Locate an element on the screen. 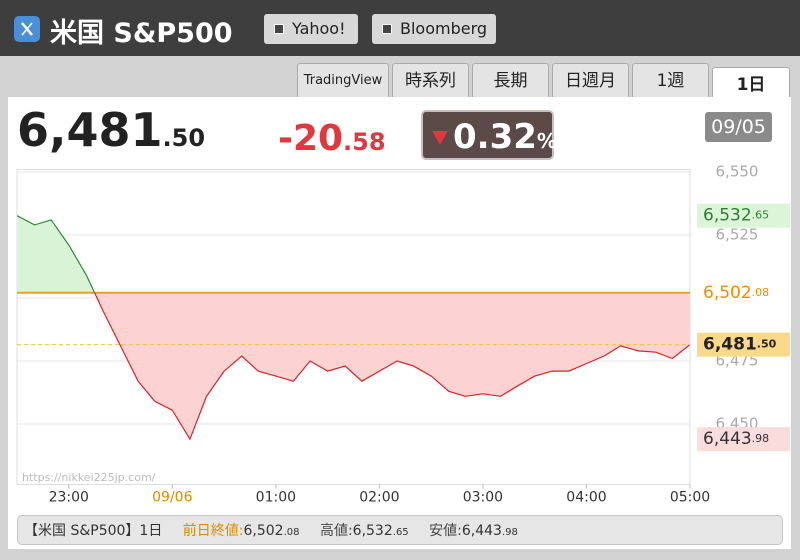 This screenshot has height=560, width=800. x-tick-label: 03:00 is located at coordinates (483, 498).